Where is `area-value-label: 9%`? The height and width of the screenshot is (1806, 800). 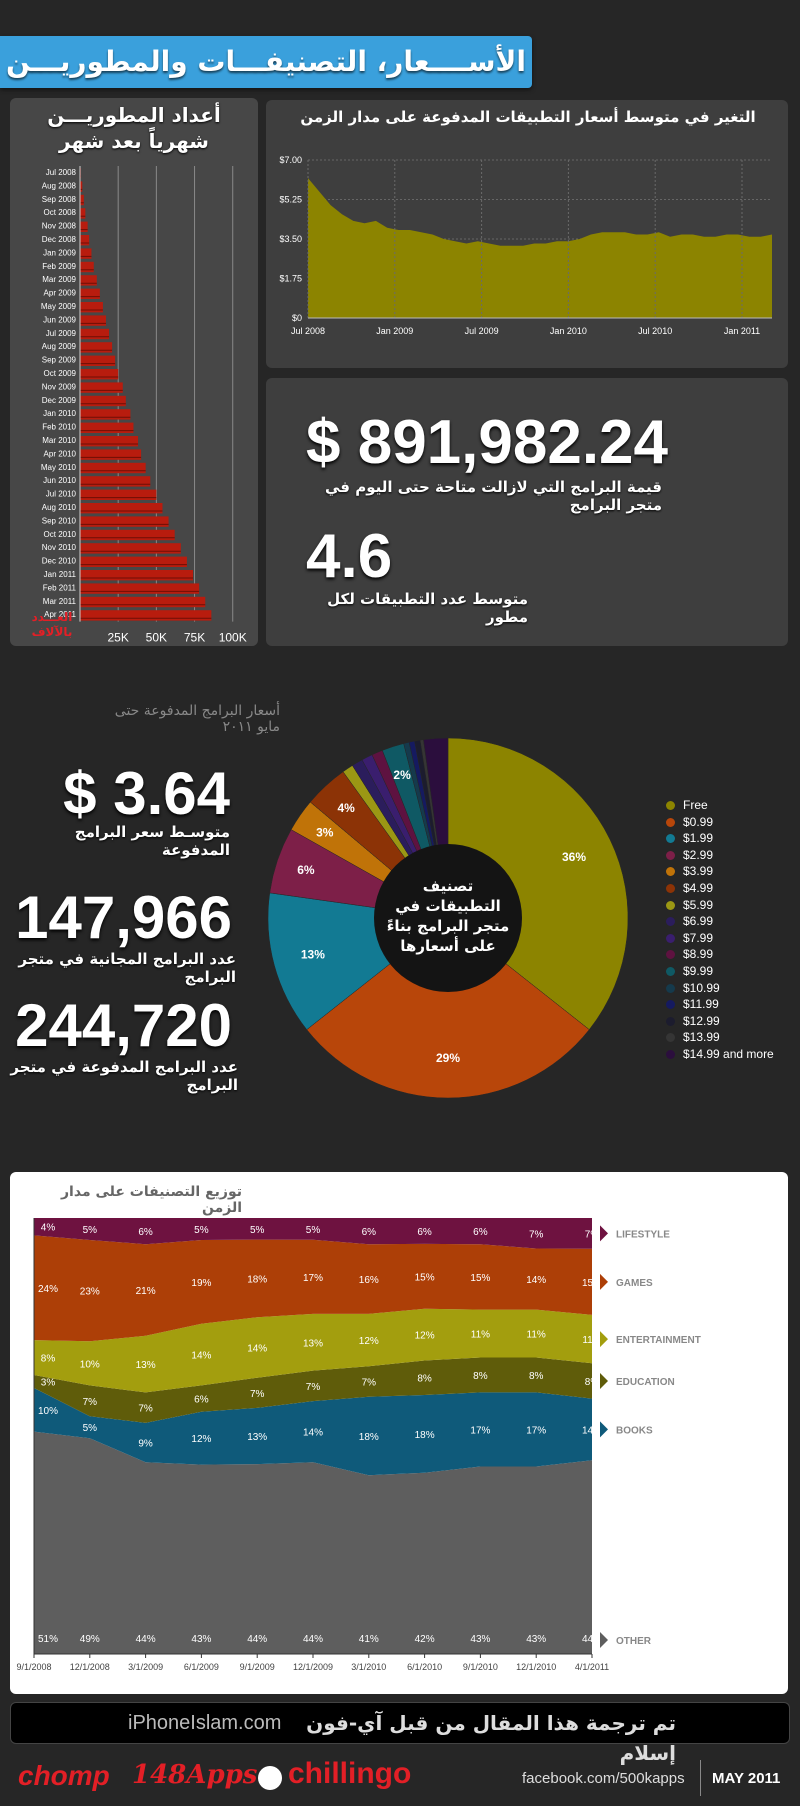 area-value-label: 9% is located at coordinates (145, 1444).